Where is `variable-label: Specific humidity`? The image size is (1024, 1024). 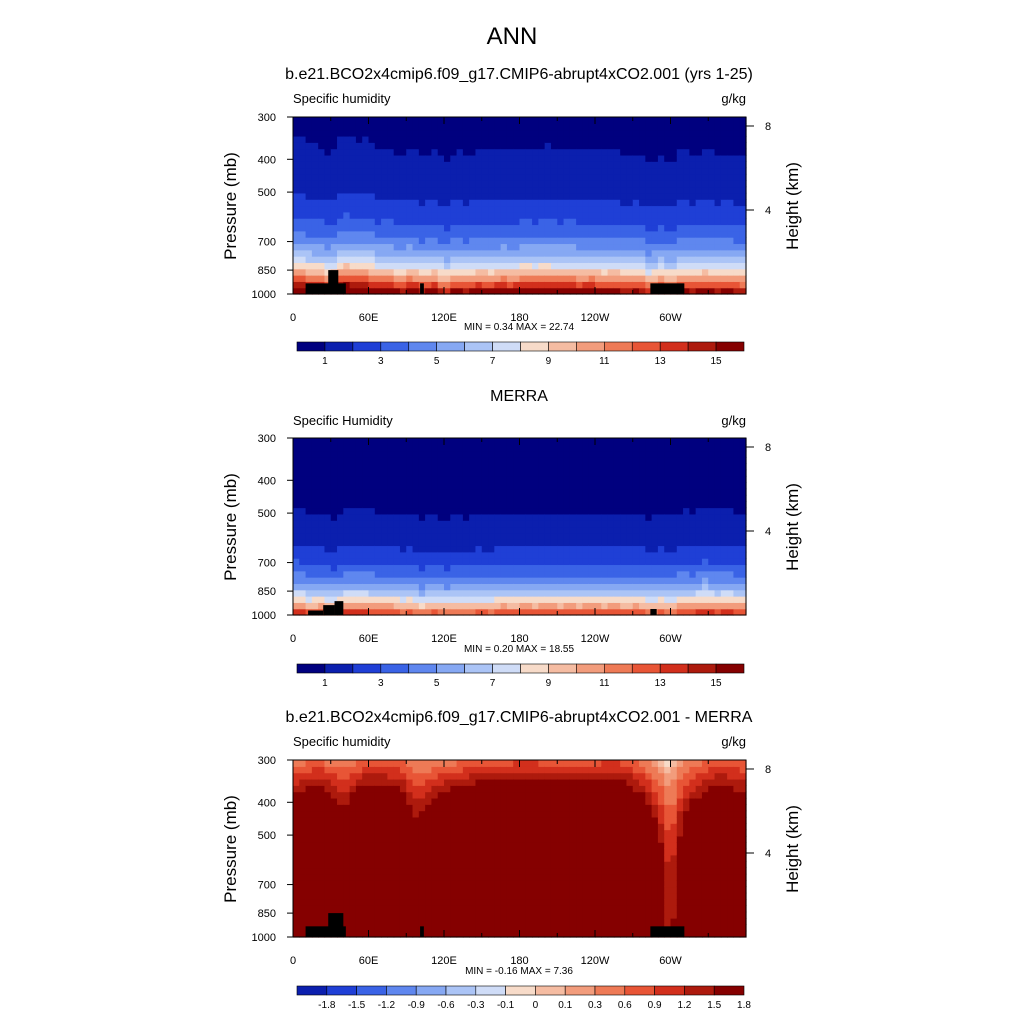 variable-label: Specific humidity is located at coordinates (342, 98).